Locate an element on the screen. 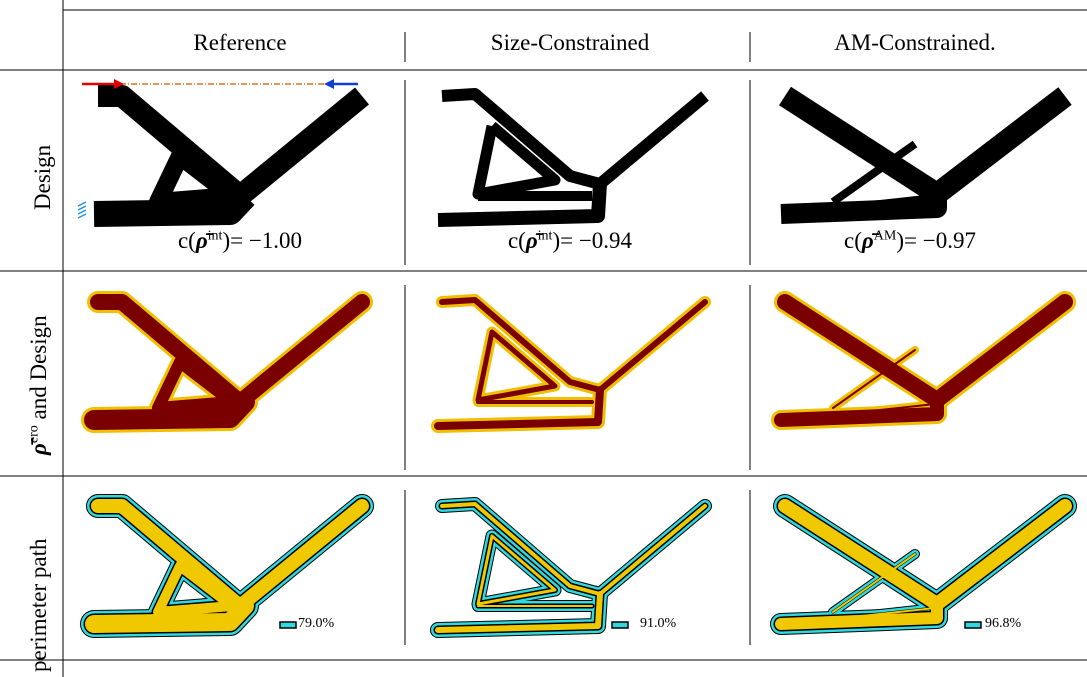  row-label: perimeter path is located at coordinates (38, 605).